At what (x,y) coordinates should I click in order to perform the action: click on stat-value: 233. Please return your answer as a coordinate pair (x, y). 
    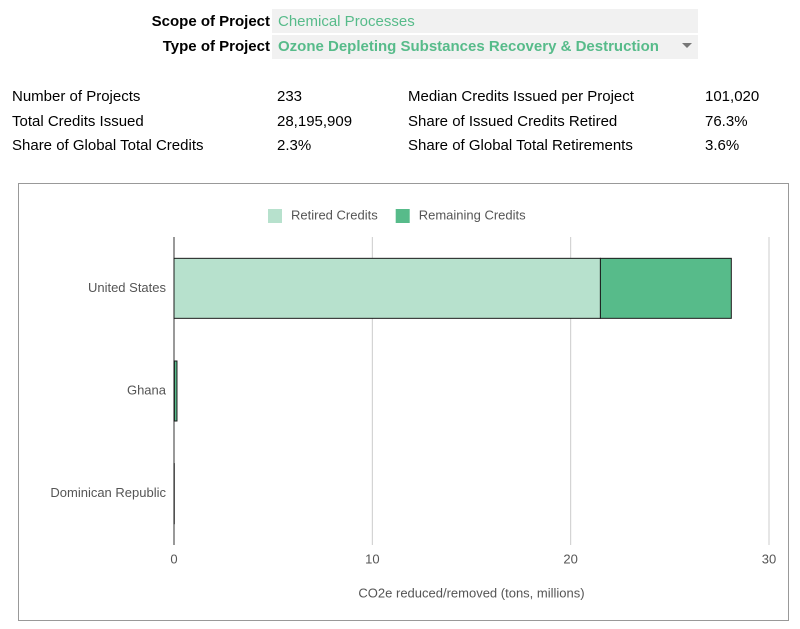
    Looking at the image, I should click on (290, 96).